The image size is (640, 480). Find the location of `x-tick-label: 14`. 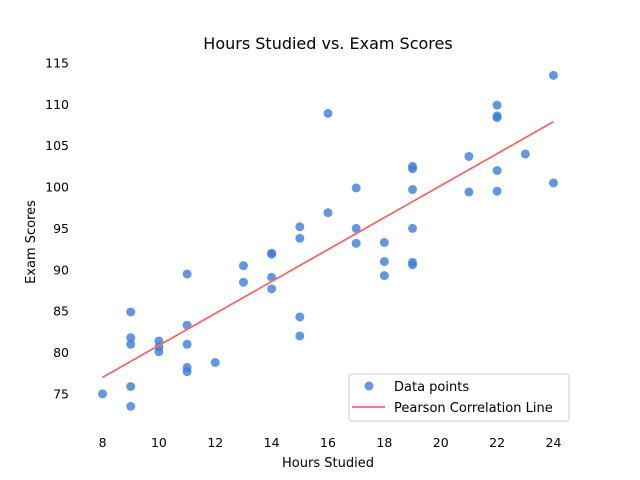

x-tick-label: 14 is located at coordinates (272, 442).